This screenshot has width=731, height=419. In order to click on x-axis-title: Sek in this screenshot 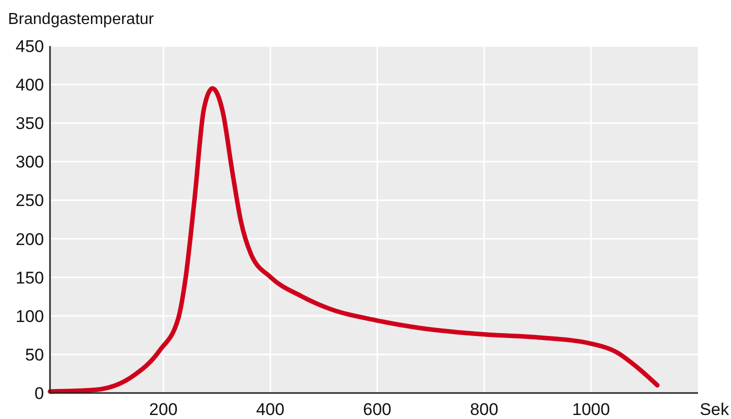, I will do `click(715, 409)`.